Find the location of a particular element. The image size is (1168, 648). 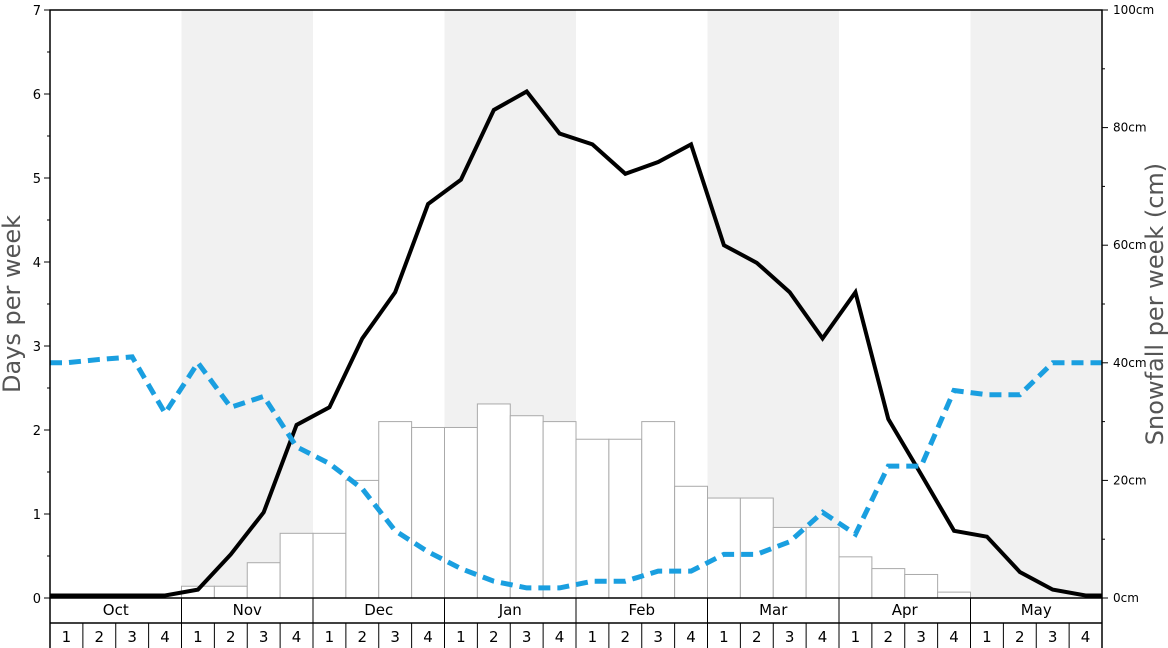

month-label-mar: Mar is located at coordinates (773, 610).